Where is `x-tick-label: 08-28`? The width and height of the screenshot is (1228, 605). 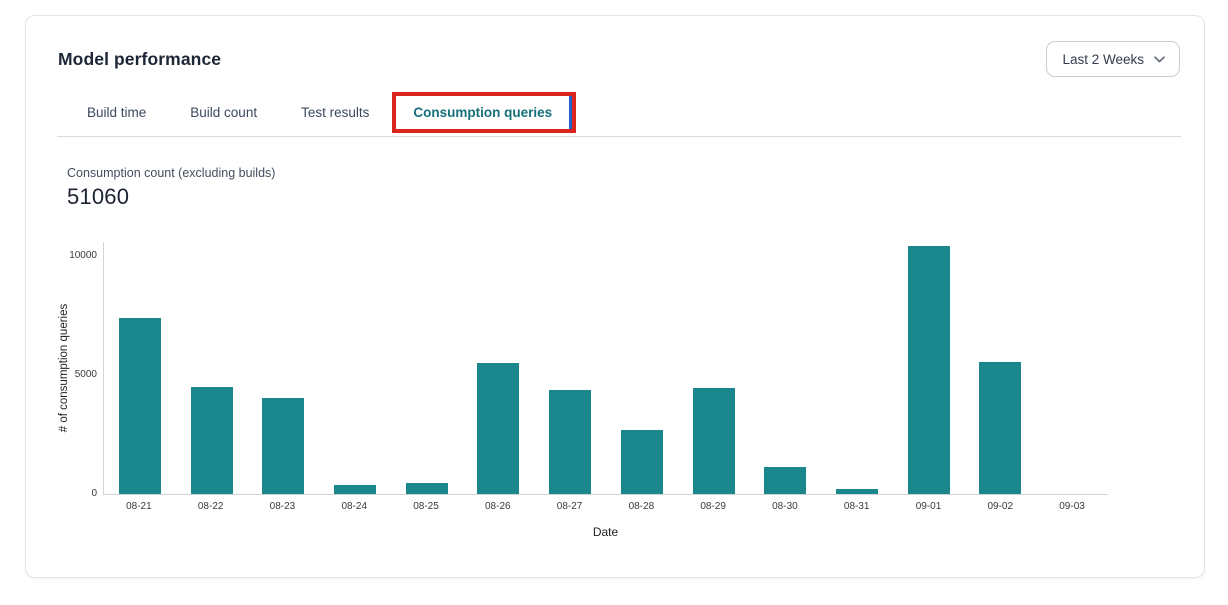
x-tick-label: 08-28 is located at coordinates (641, 506).